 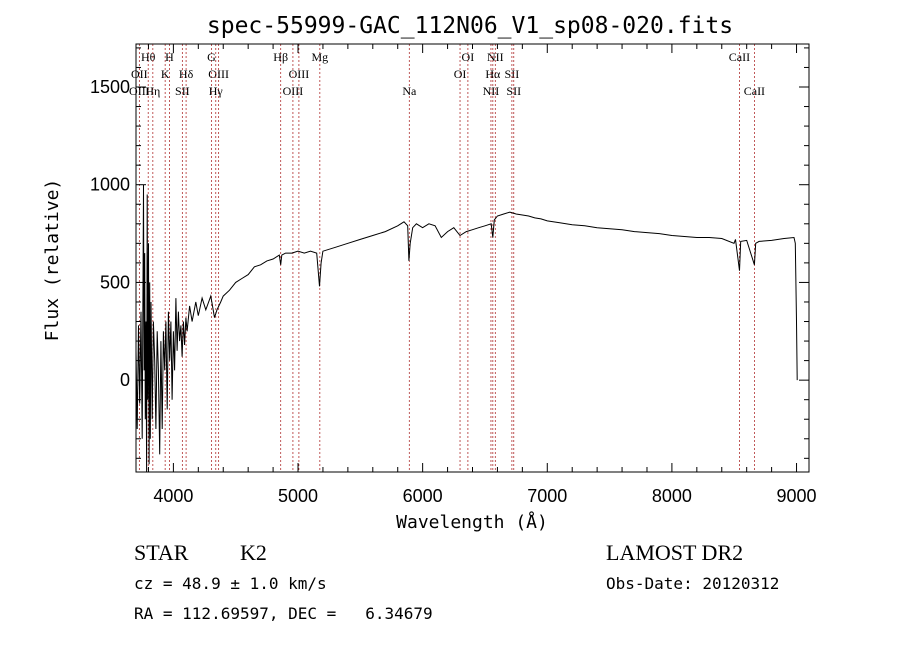 I want to click on x-tick-label: 8000, so click(x=672, y=496).